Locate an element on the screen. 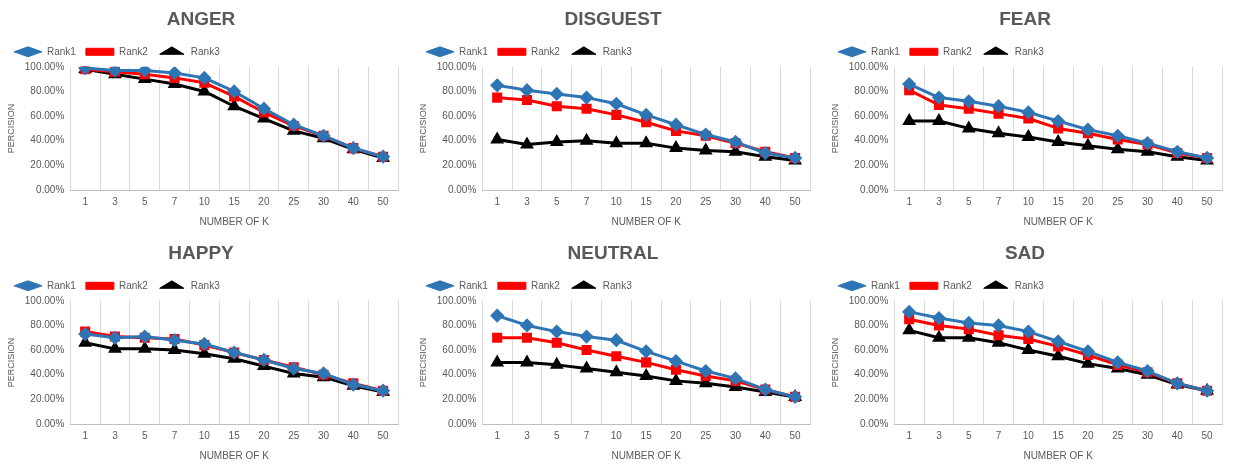  chart-title: NEUTRAL is located at coordinates (613, 252).